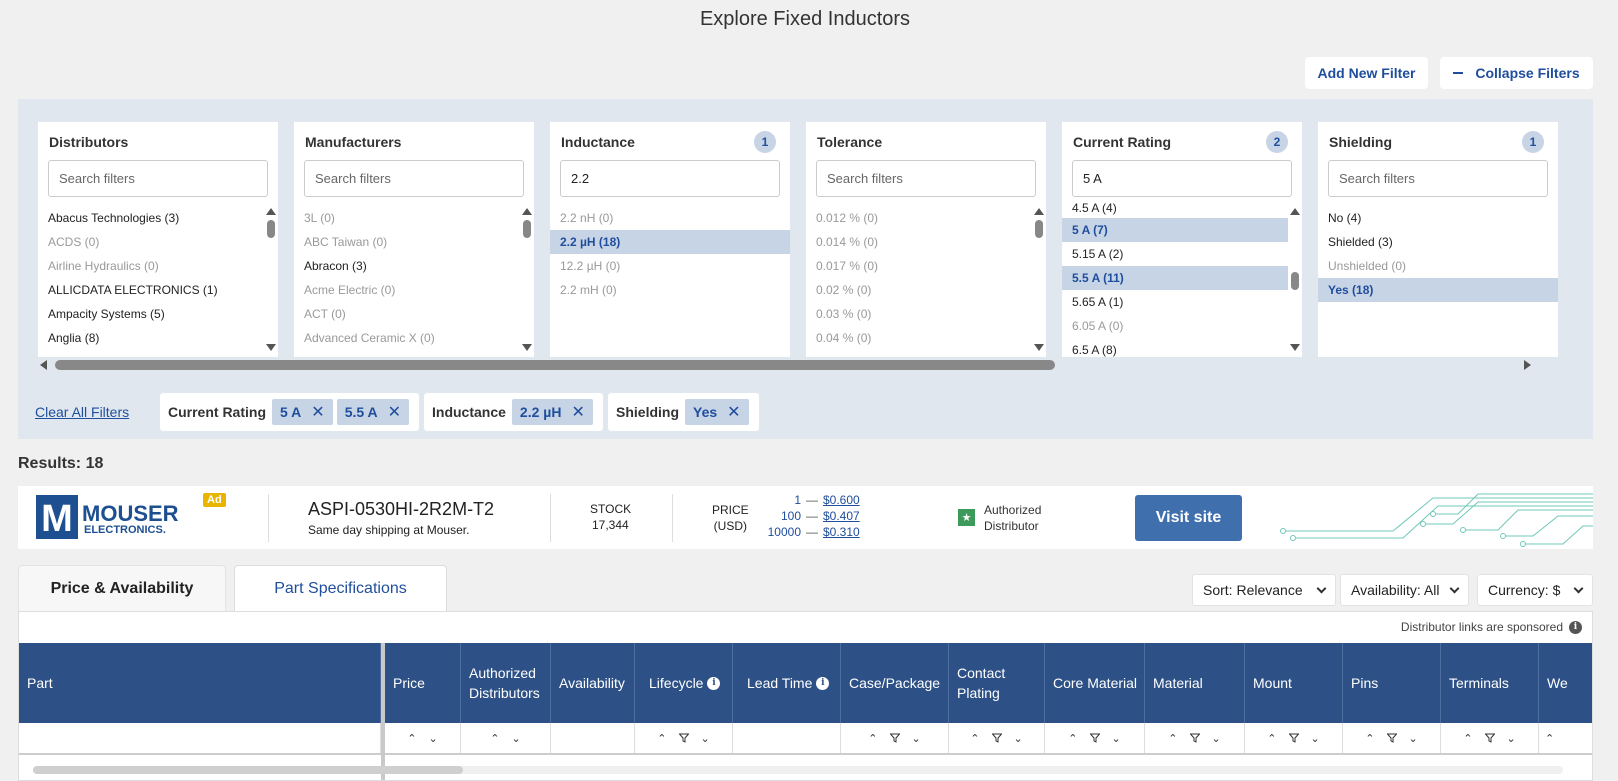  I want to click on tab-price-availability: Price & Availability, so click(122, 588).